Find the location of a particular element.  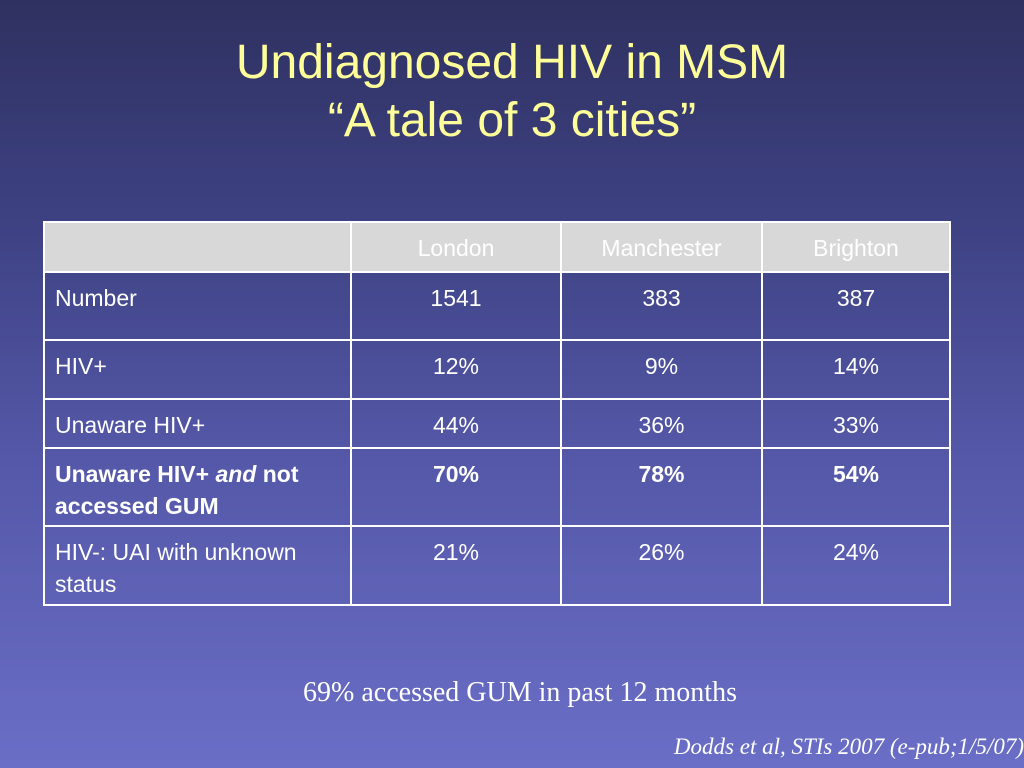

cell-brighton: 54% is located at coordinates (856, 487).